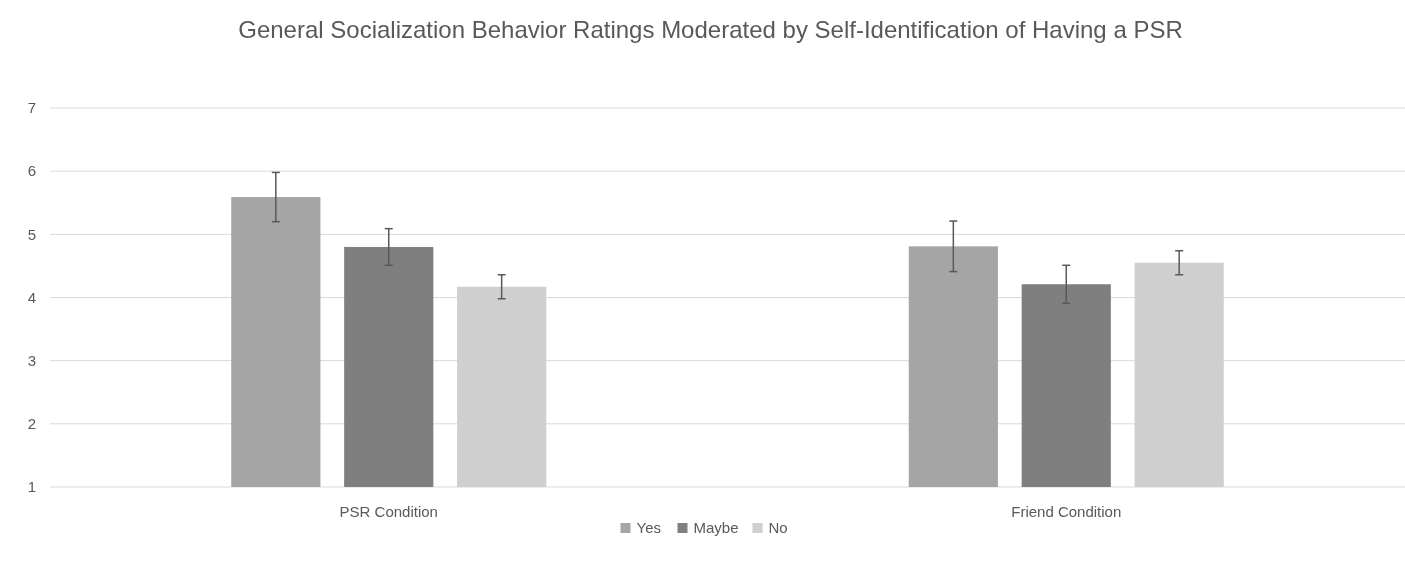  Describe the element at coordinates (31, 234) in the screenshot. I see `y-tick-label: 5` at that location.